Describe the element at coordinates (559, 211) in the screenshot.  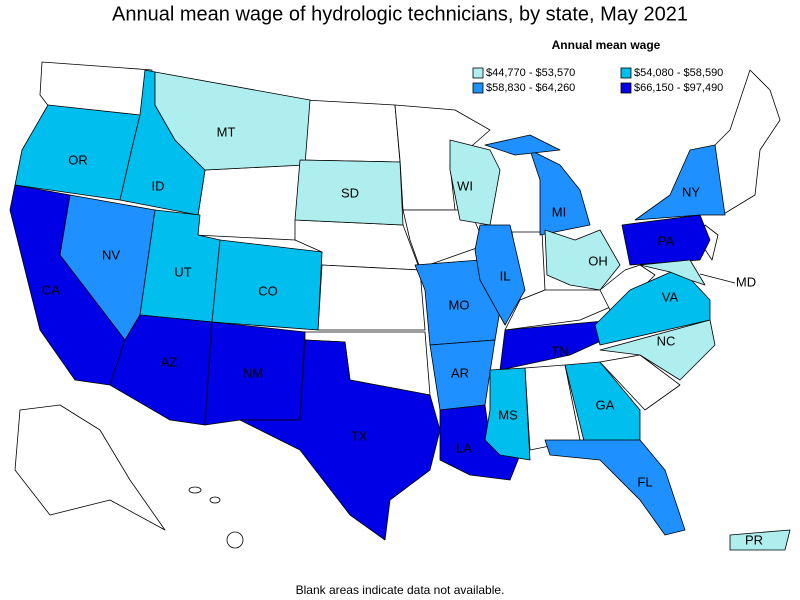
I see `state-label: MI` at that location.